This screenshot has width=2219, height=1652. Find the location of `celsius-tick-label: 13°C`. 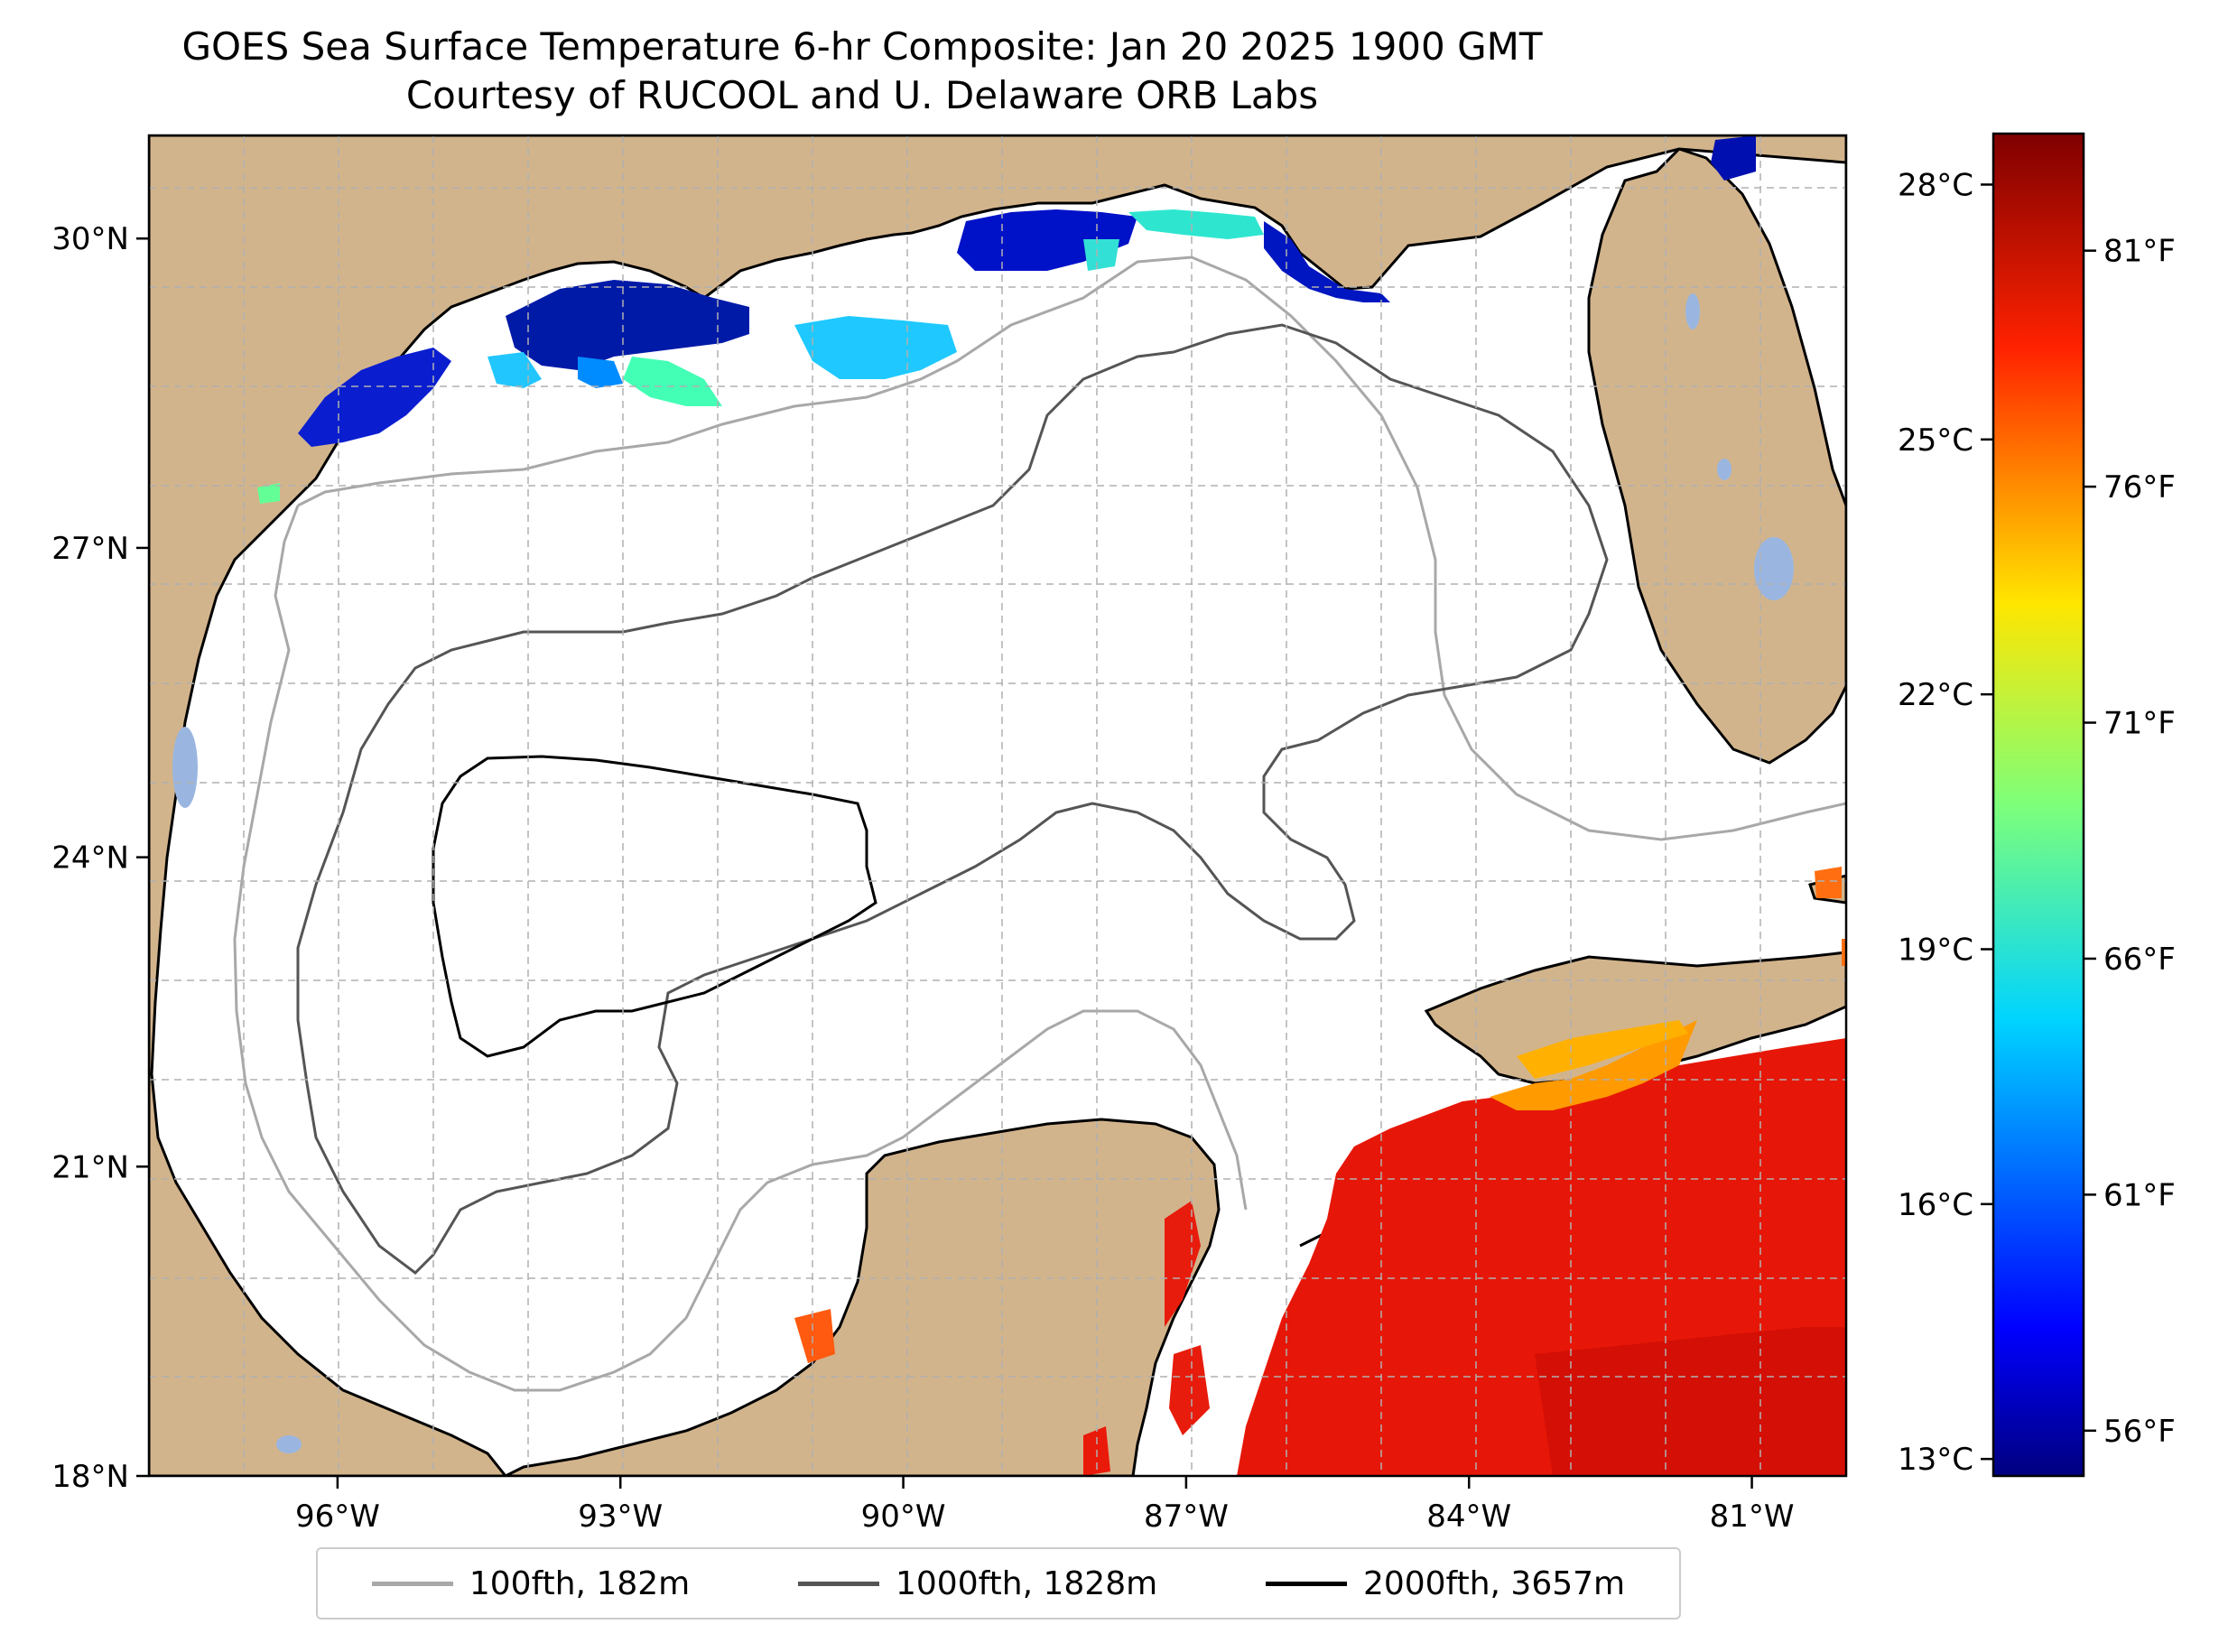

celsius-tick-label: 13°C is located at coordinates (1935, 1460).